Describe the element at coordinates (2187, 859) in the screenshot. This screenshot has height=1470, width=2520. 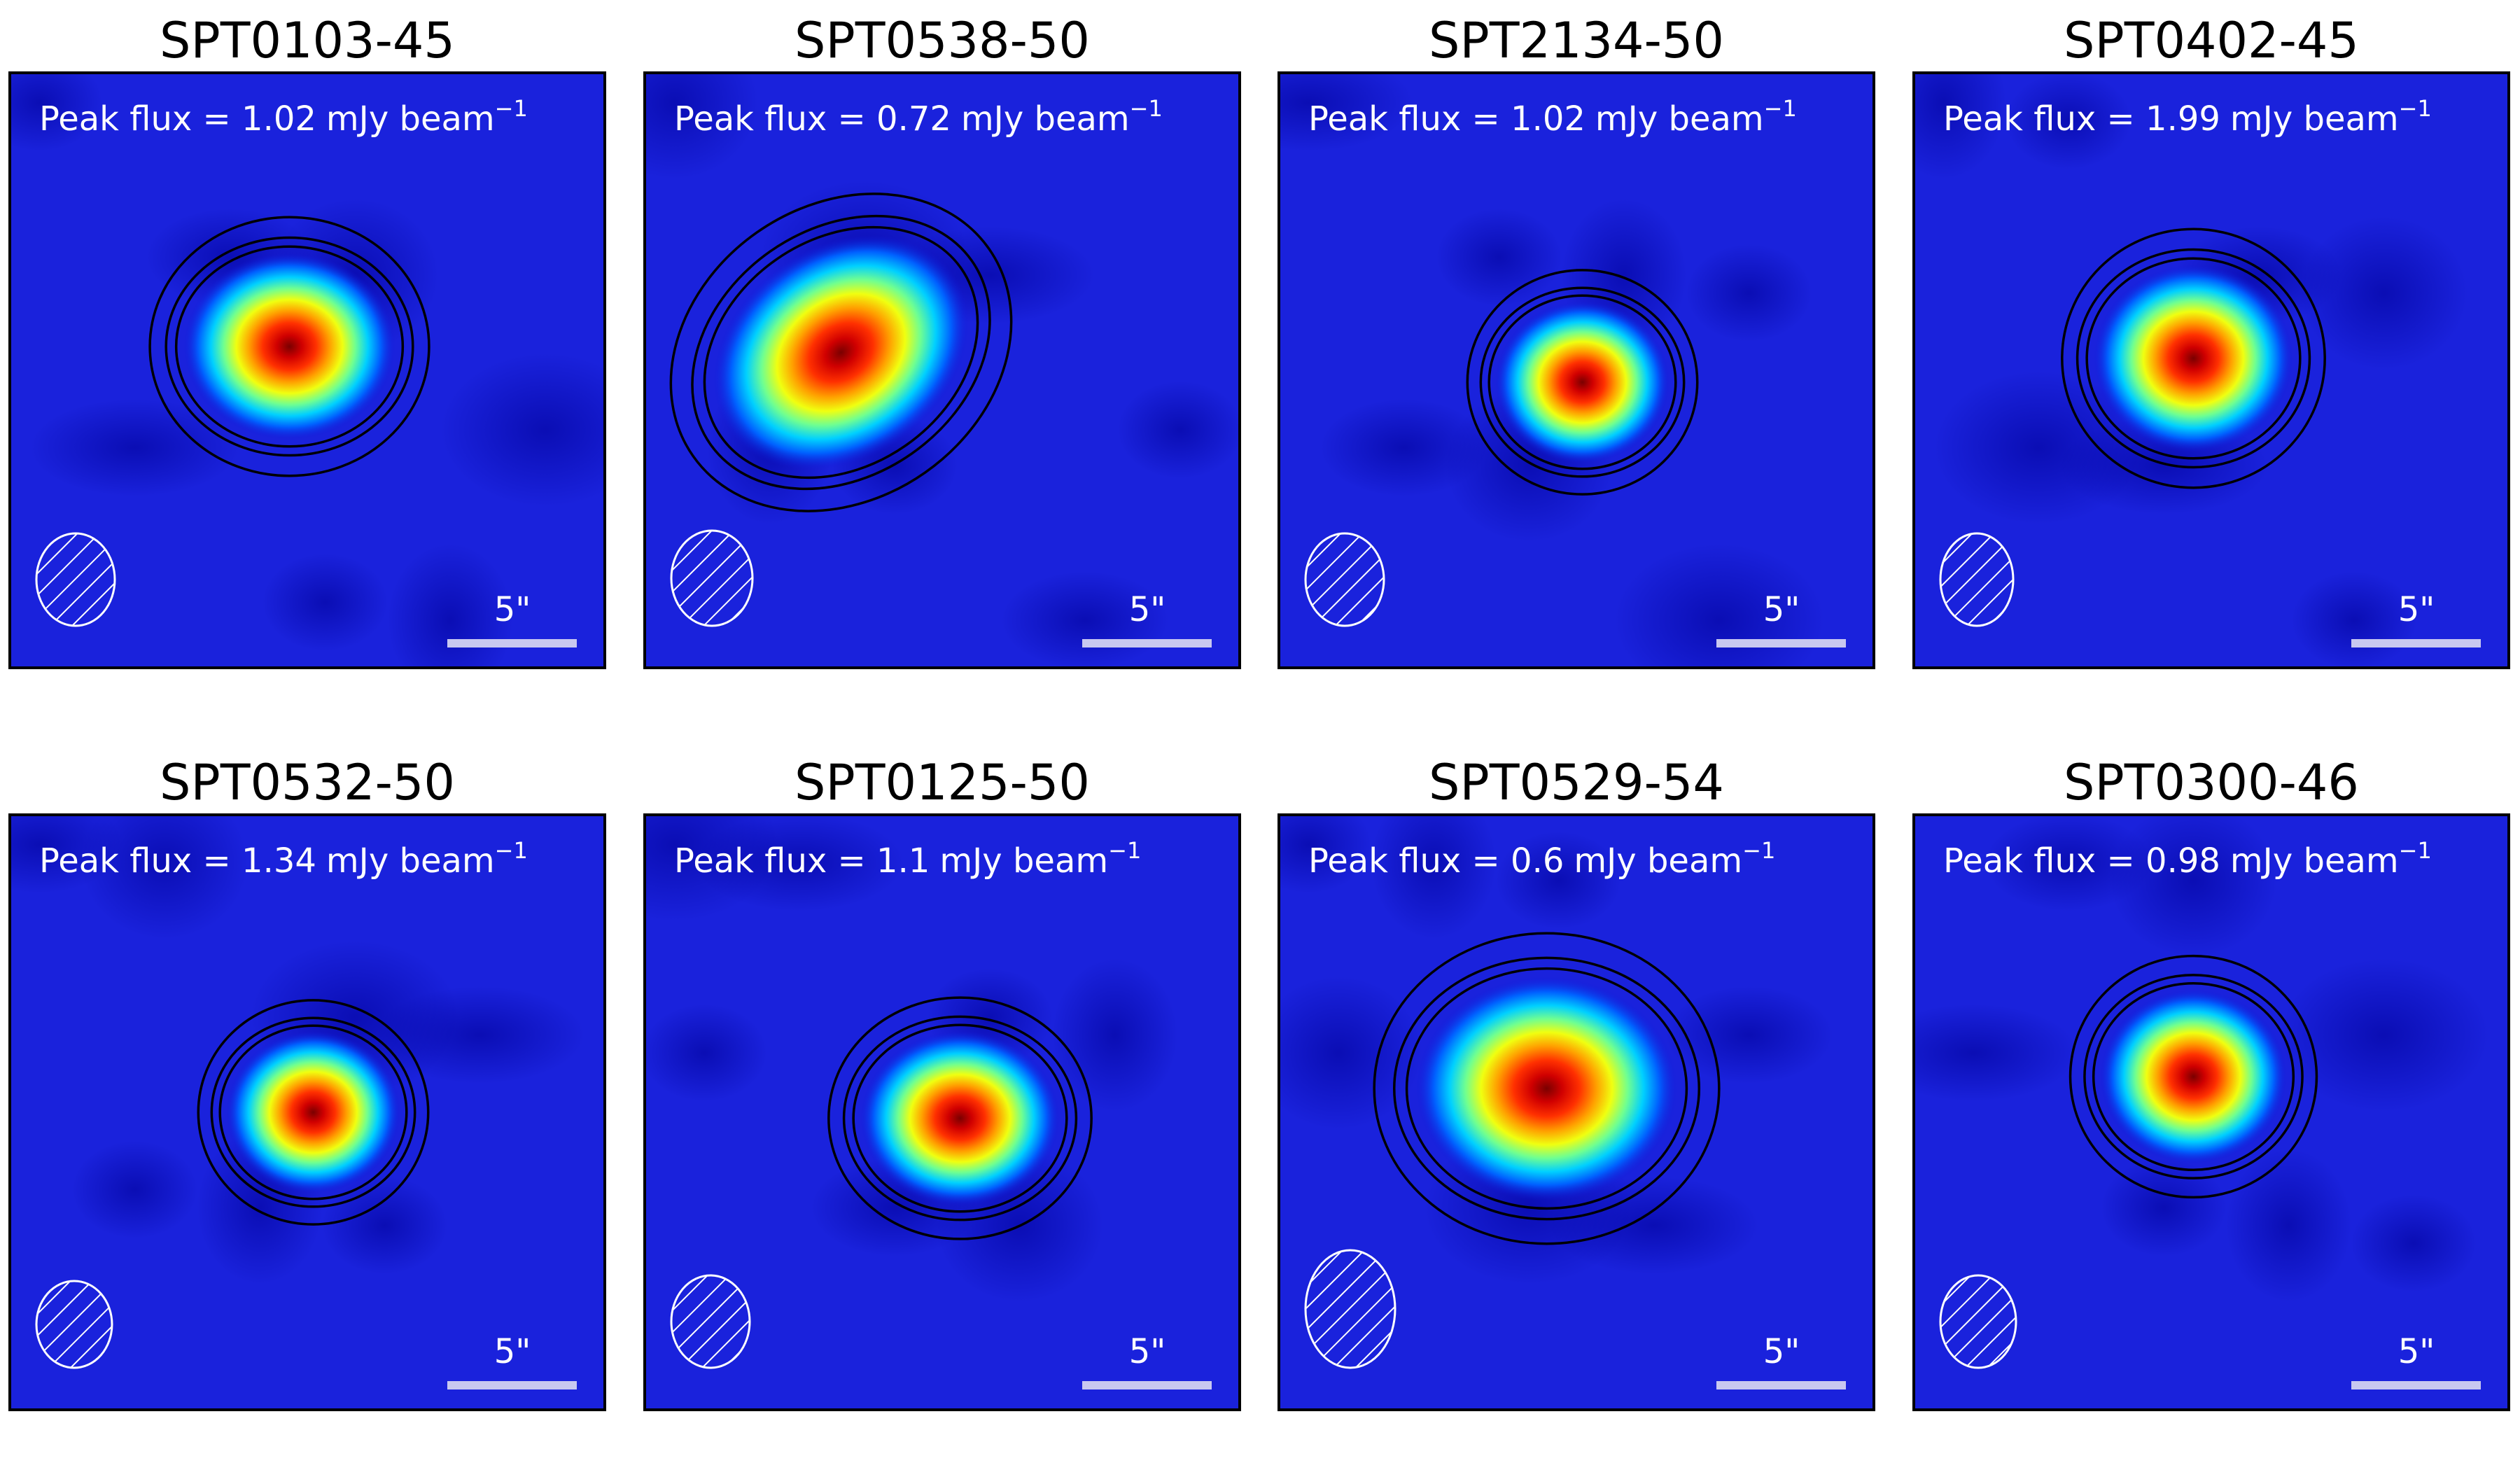
I see `peak-flux: Peak flux = 0.98 mJy beam−1` at that location.